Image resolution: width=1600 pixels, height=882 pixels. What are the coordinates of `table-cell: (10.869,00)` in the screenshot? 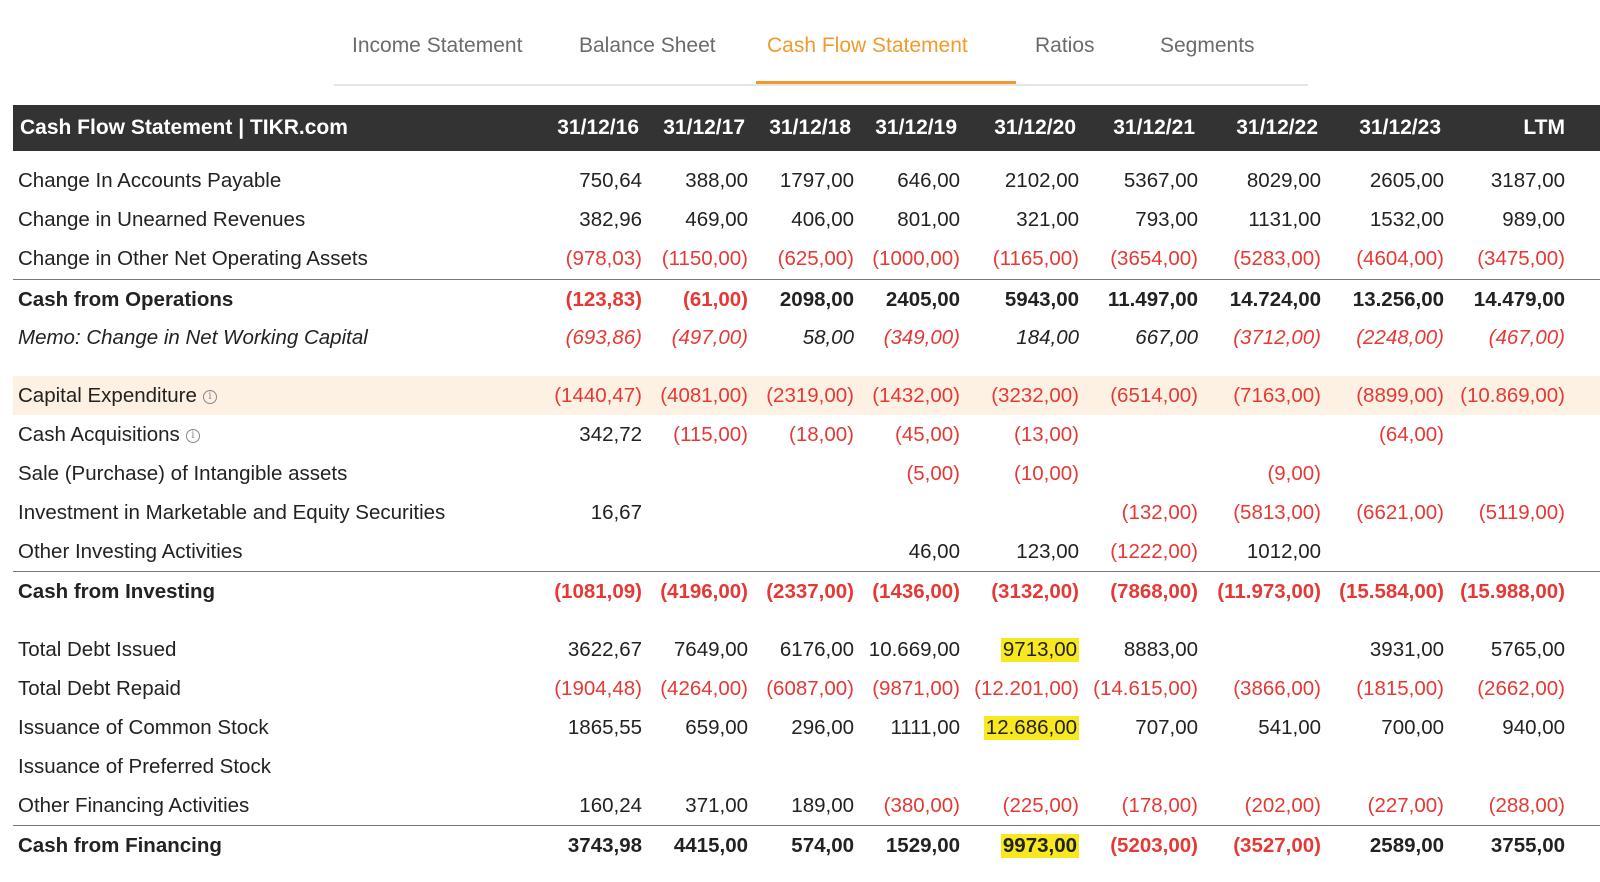 It's located at (1512, 395).